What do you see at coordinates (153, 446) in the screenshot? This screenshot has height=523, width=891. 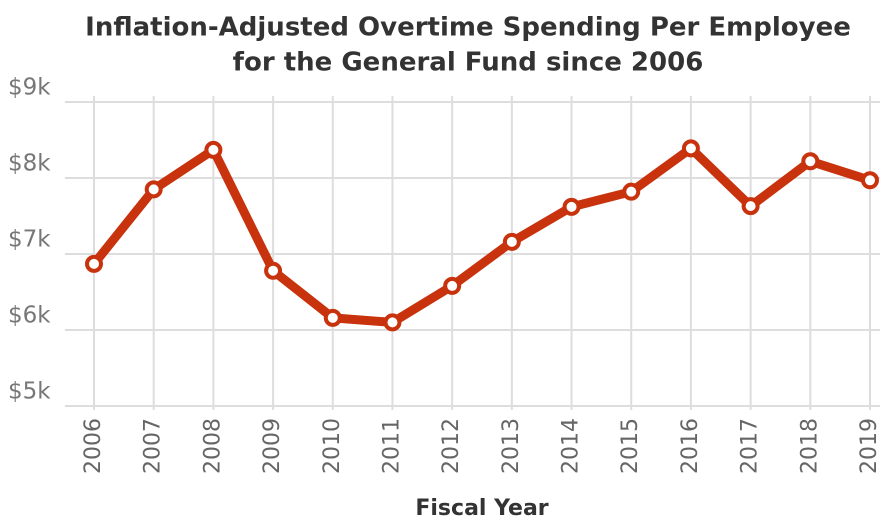 I see `x-tick-label: 2007` at bounding box center [153, 446].